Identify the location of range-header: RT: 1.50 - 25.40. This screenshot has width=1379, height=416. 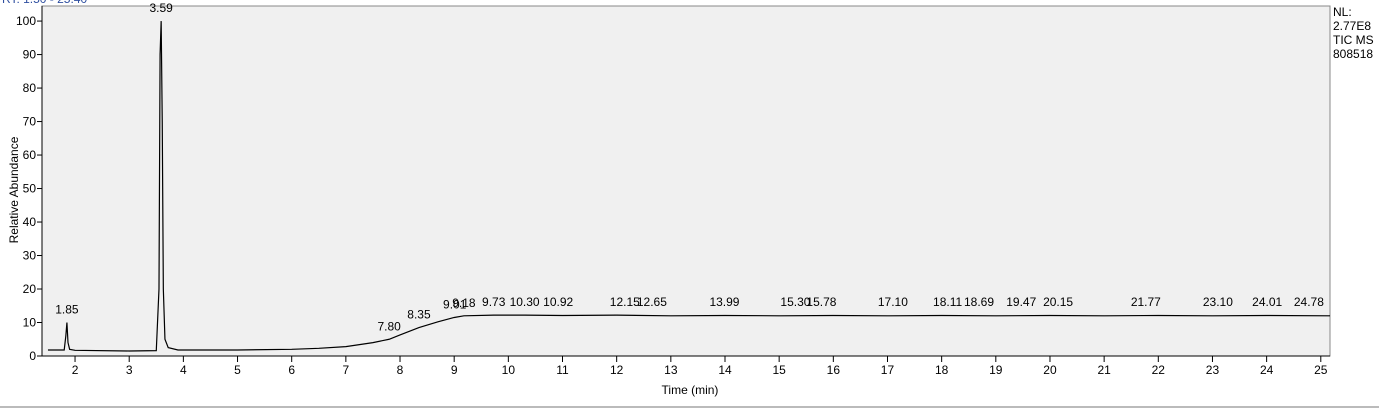
(44, 3).